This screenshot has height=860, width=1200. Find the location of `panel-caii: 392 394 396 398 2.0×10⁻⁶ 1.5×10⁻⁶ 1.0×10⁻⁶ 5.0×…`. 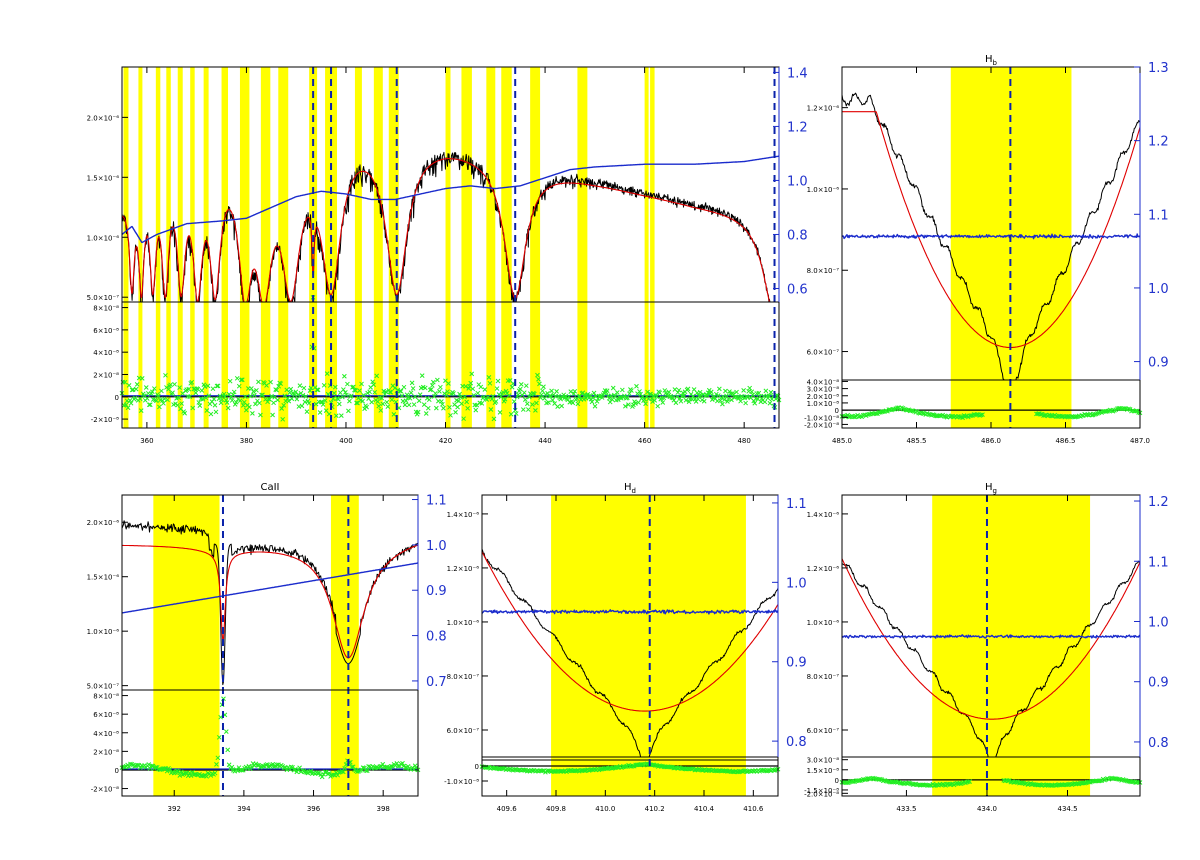

panel-caii: 392 394 396 398 2.0×10⁻⁶ 1.5×10⁻⁶ 1.0×10⁻⁶ 5.0×… is located at coordinates (267, 647).